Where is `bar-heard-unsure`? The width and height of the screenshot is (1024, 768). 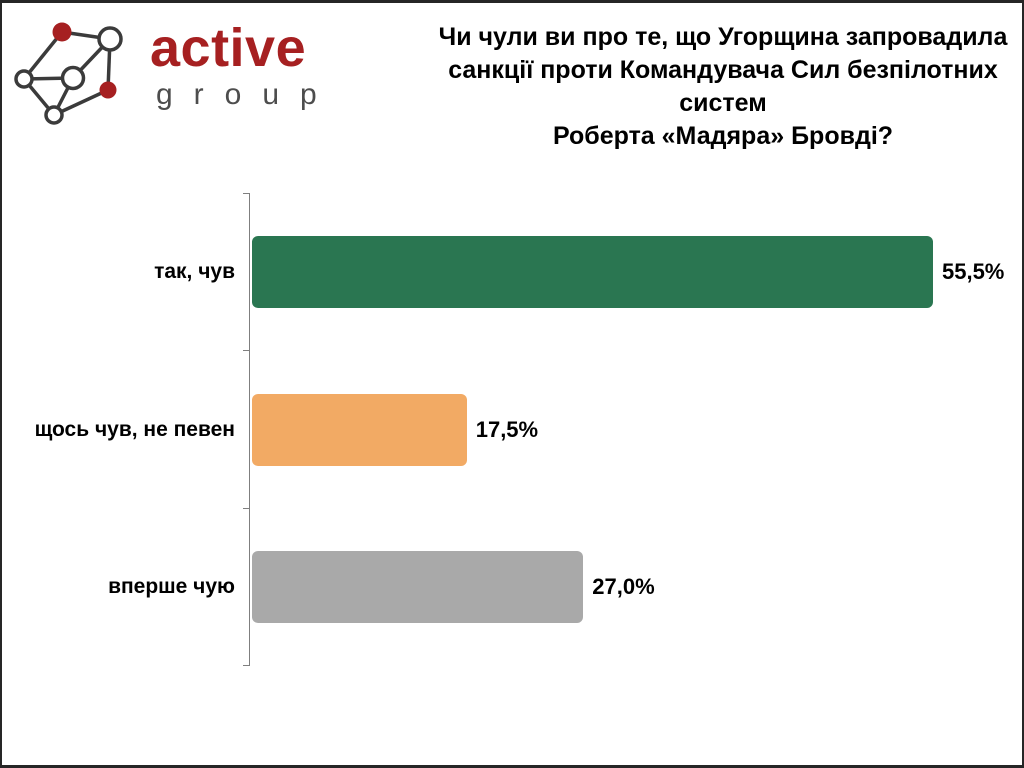
bar-heard-unsure is located at coordinates (359, 429).